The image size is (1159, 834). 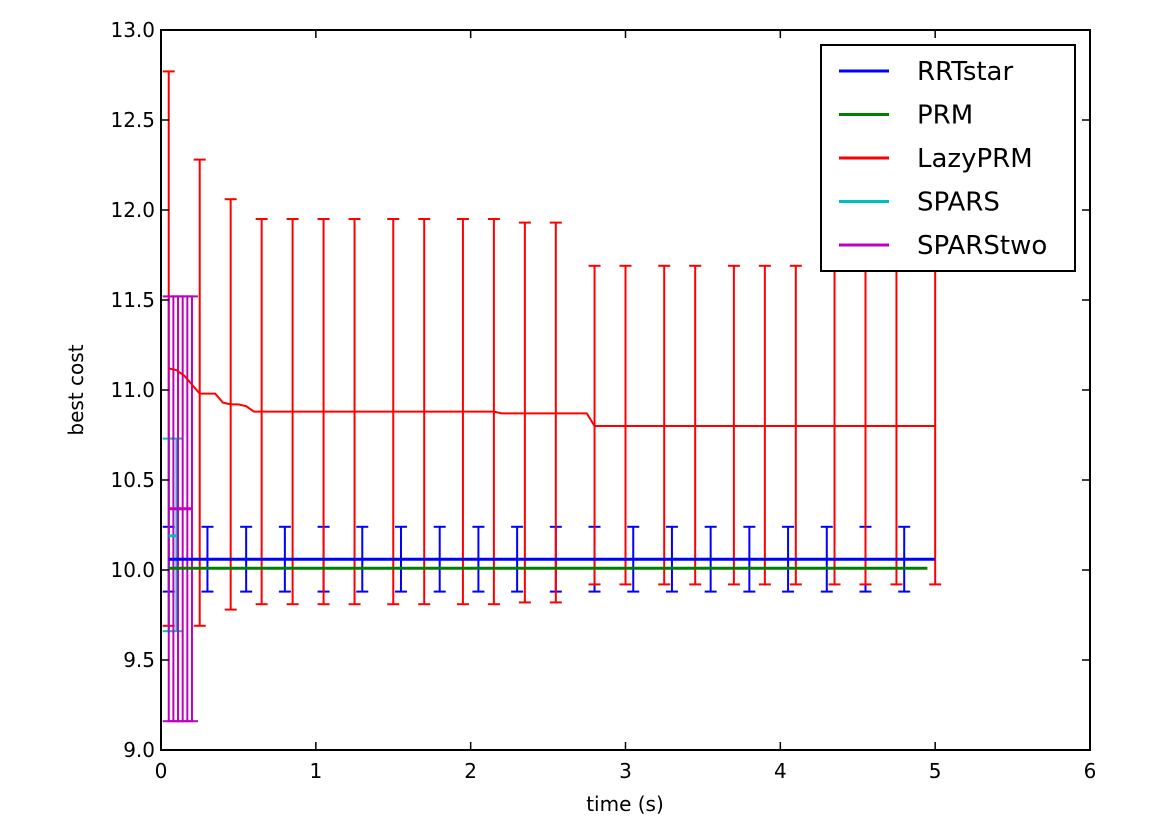 What do you see at coordinates (780, 771) in the screenshot?
I see `x-tick-label: 4` at bounding box center [780, 771].